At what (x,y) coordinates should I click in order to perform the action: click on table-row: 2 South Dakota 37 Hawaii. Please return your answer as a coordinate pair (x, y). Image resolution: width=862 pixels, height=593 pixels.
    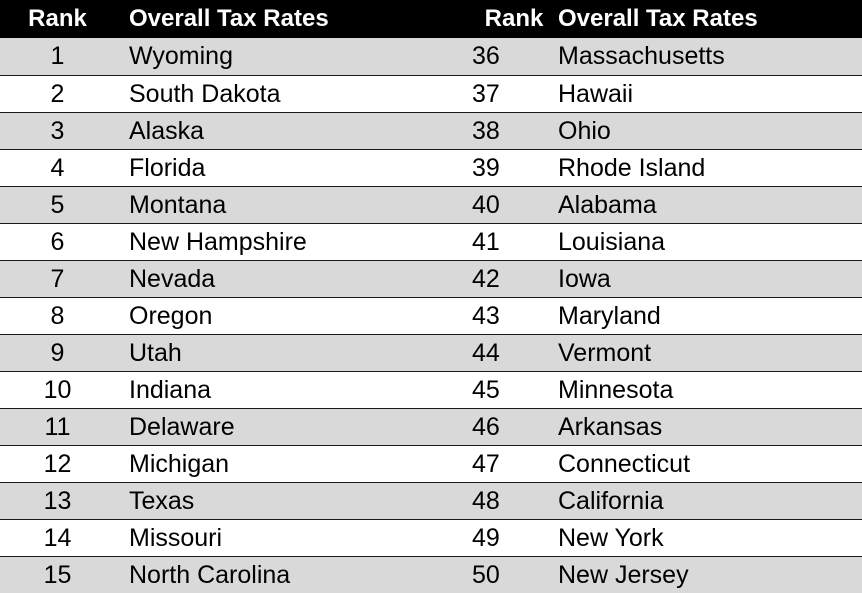
    Looking at the image, I should click on (431, 93).